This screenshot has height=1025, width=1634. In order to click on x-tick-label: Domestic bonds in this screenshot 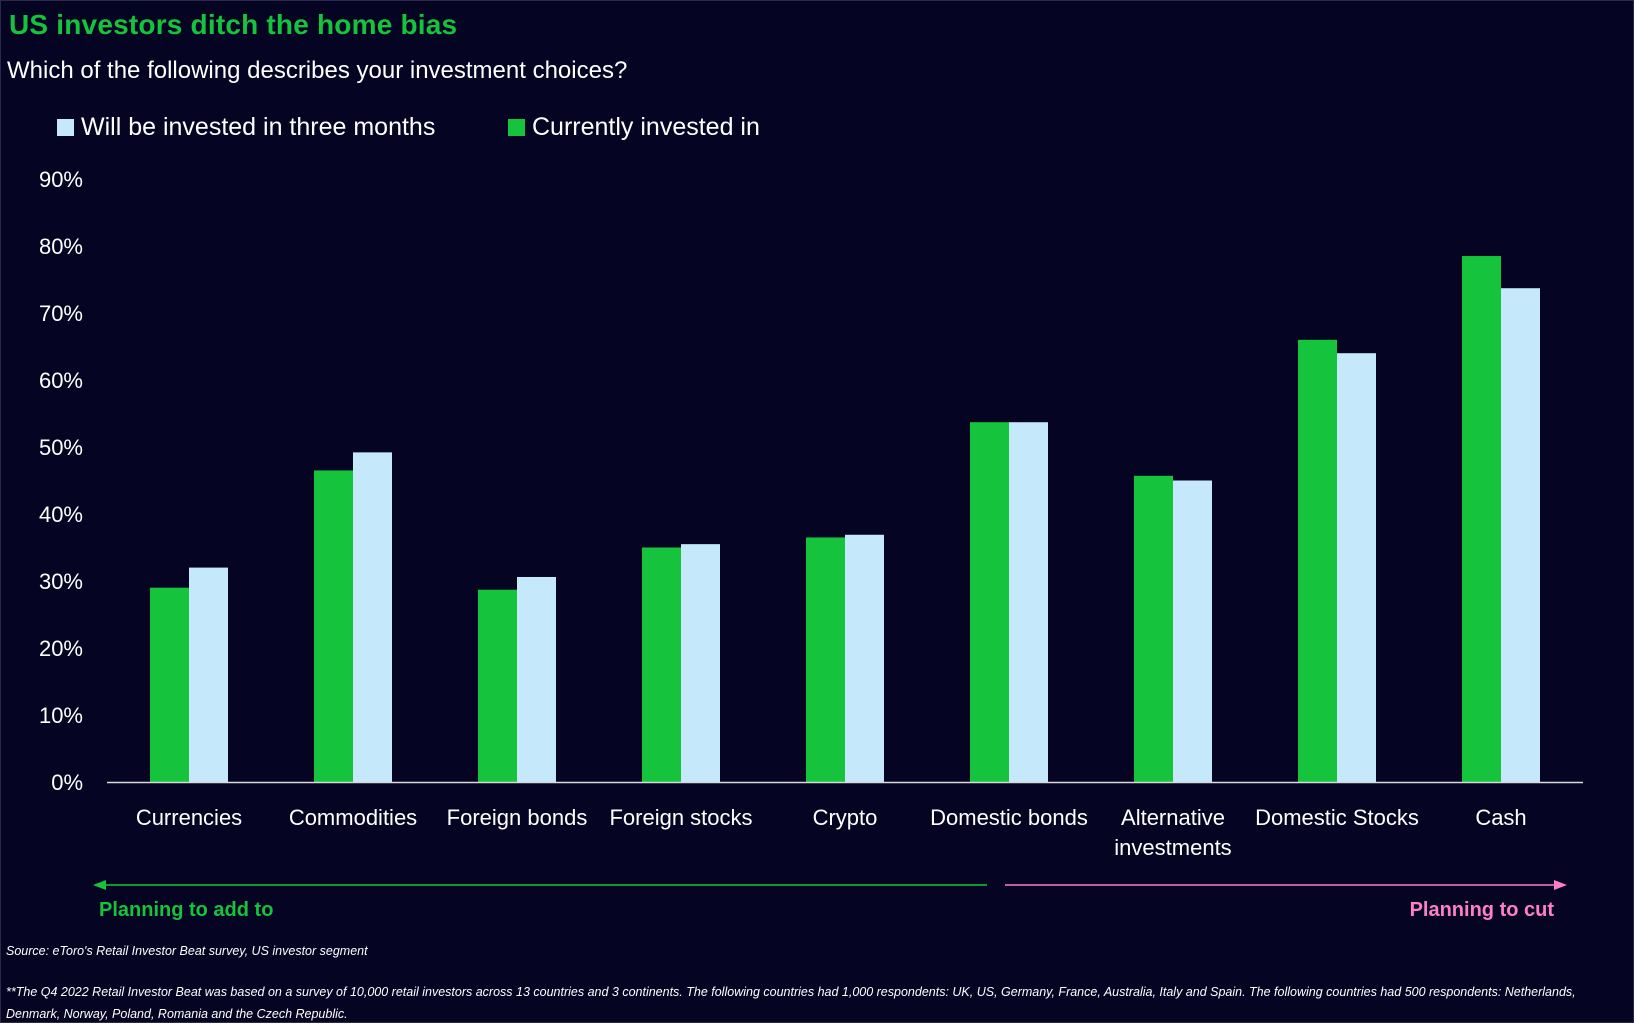, I will do `click(1009, 817)`.